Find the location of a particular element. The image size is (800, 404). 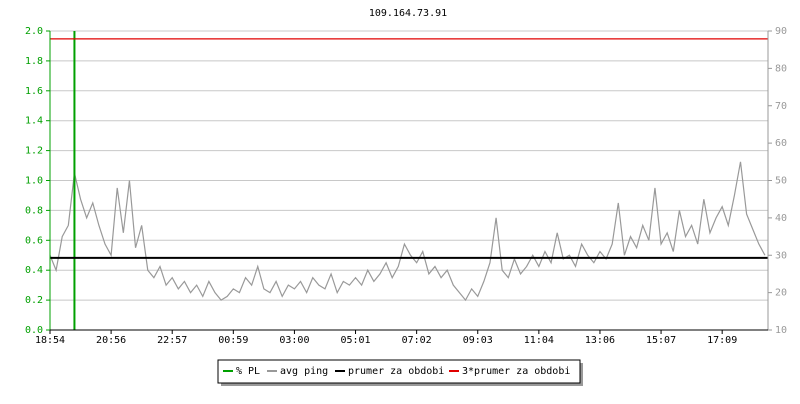

y2-tick-label: 40 is located at coordinates (781, 218).